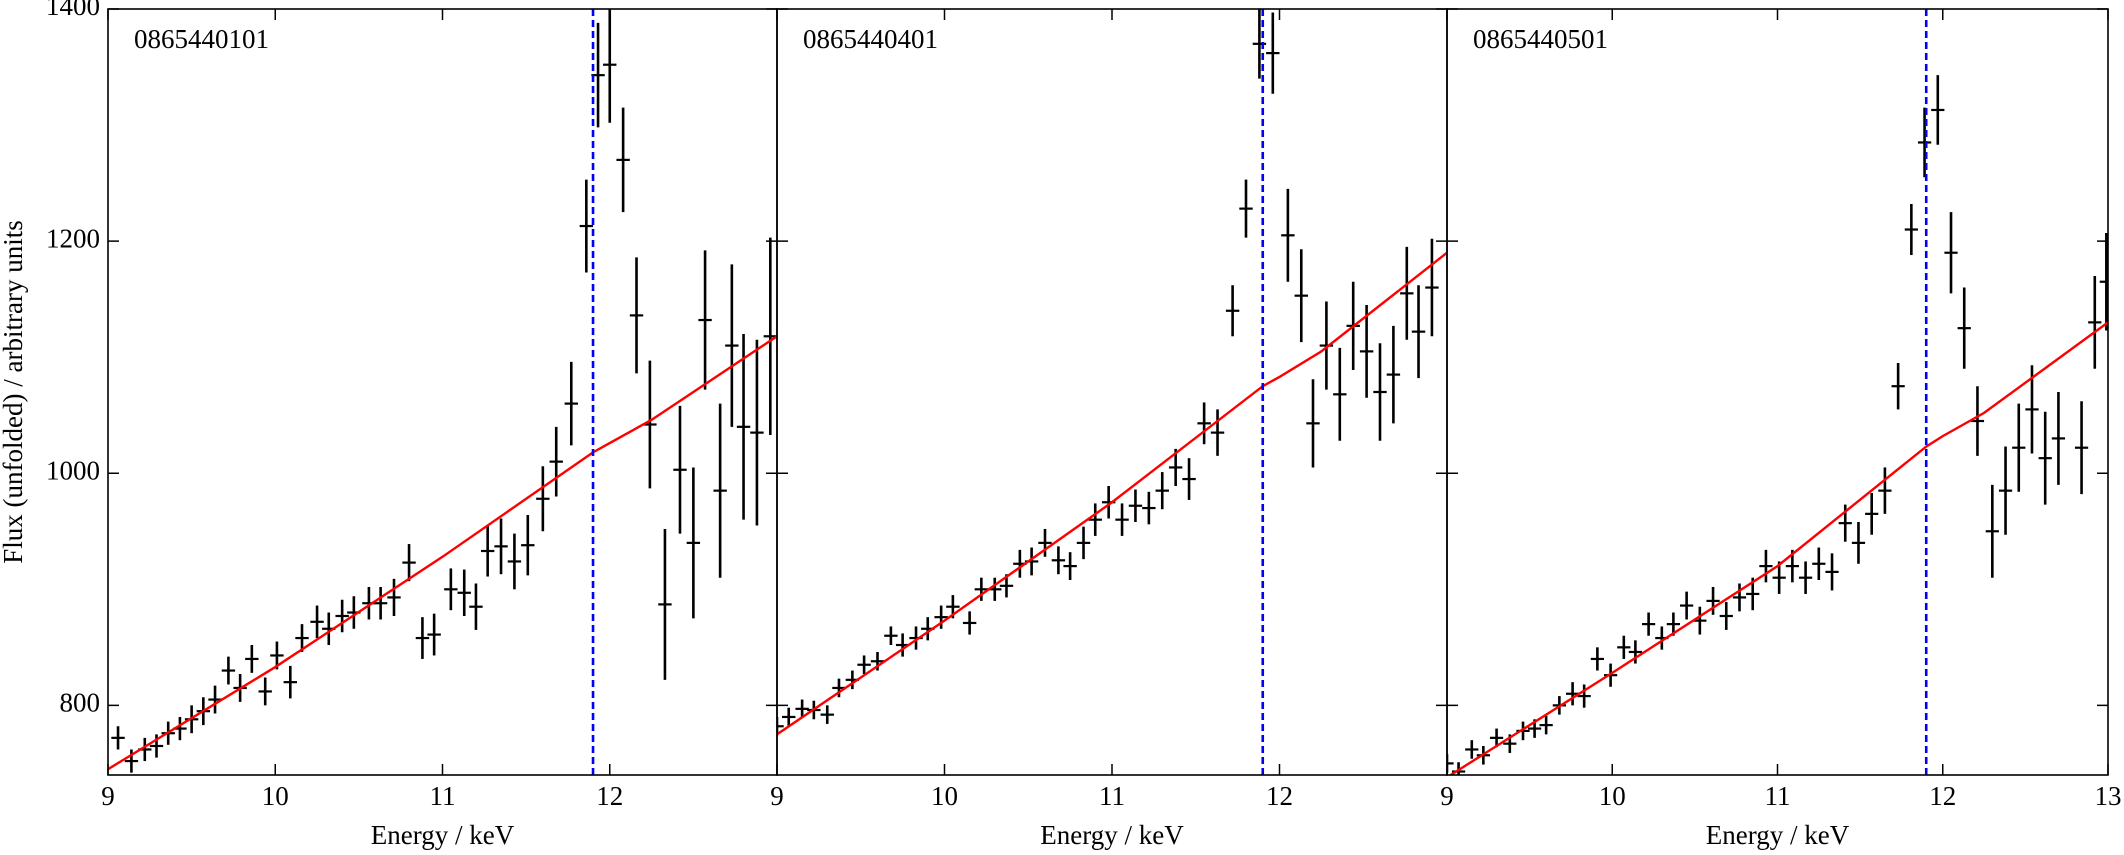 This screenshot has height=855, width=2124. I want to click on x-tick-label: 13, so click(2108, 796).